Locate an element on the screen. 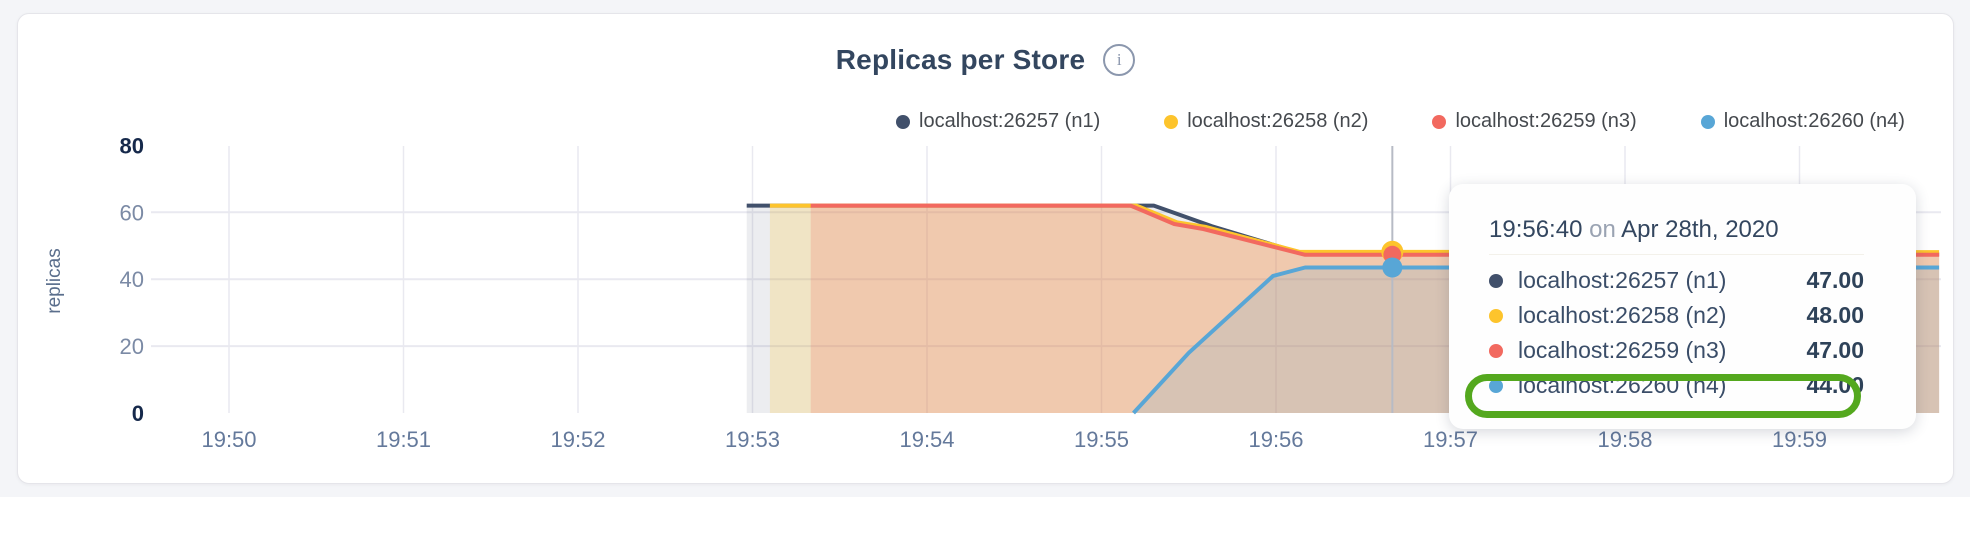 The height and width of the screenshot is (540, 1970). x-tick-label: 19:51 is located at coordinates (403, 439).